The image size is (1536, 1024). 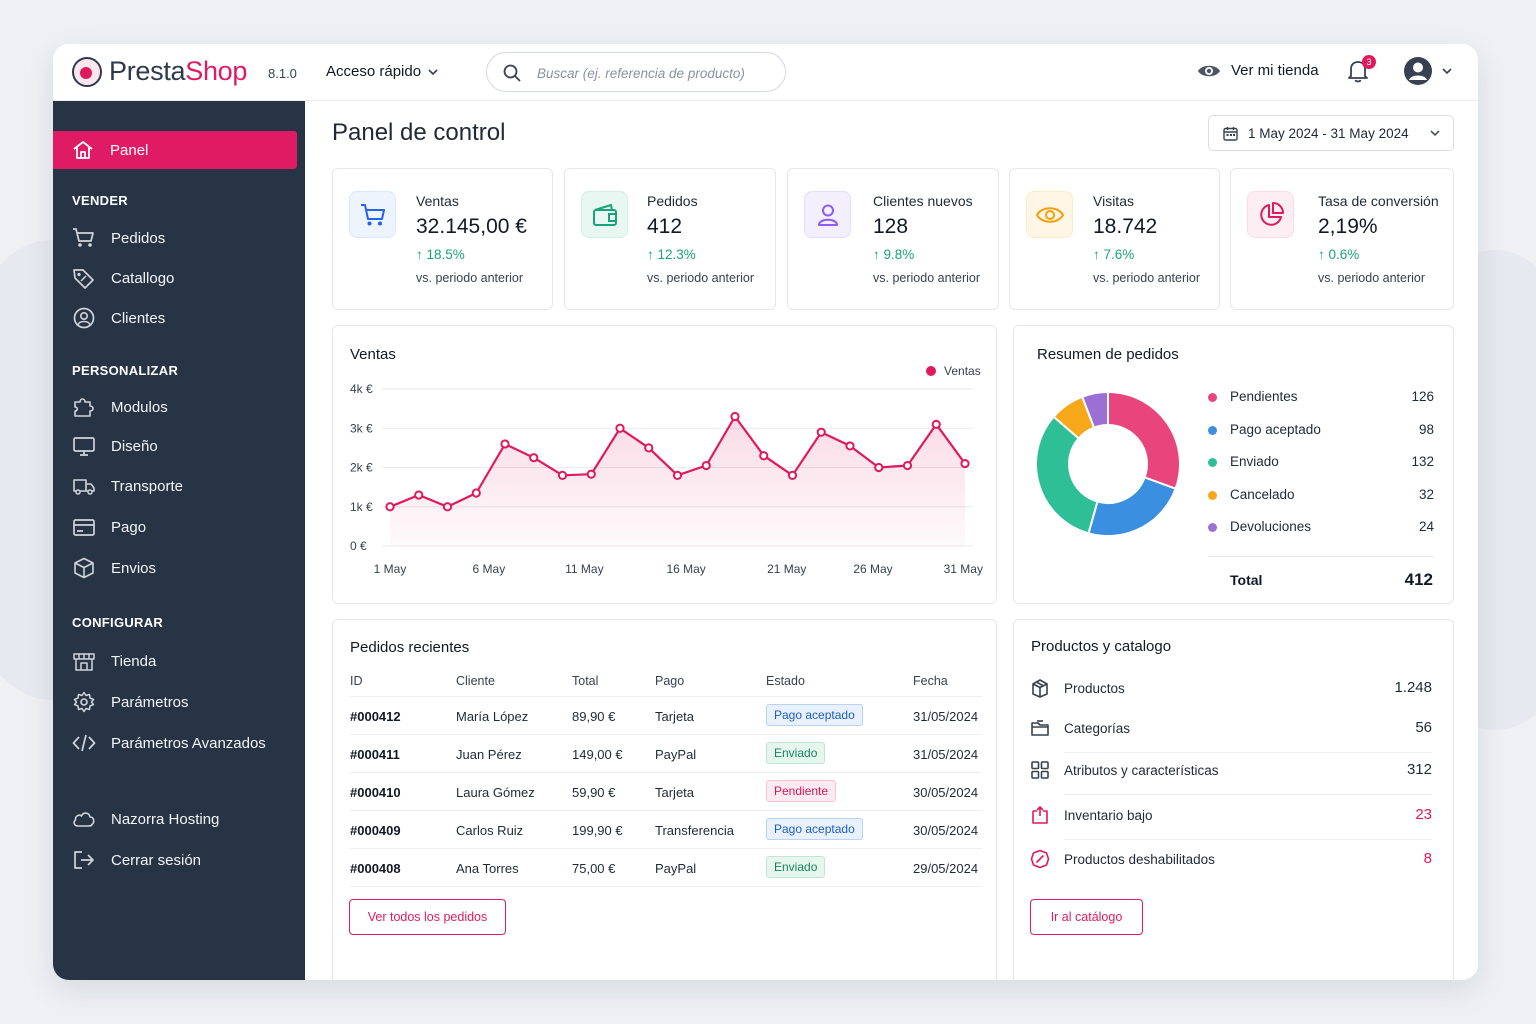 What do you see at coordinates (489, 754) in the screenshot?
I see `order-client: Juan Pérez` at bounding box center [489, 754].